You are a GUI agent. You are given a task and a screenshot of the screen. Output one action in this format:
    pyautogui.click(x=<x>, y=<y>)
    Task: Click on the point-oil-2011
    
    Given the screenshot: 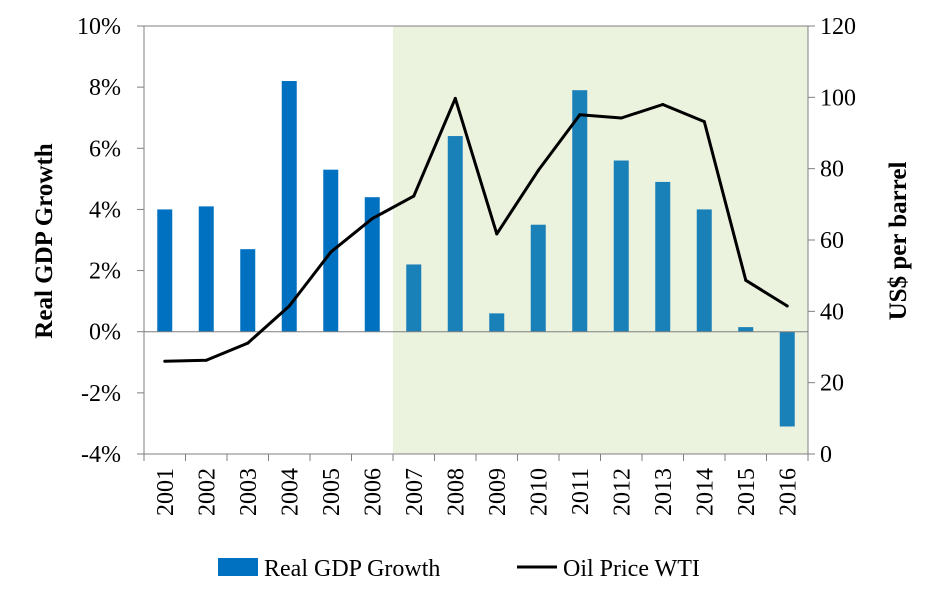 What is the action you would take?
    pyautogui.click(x=580, y=115)
    